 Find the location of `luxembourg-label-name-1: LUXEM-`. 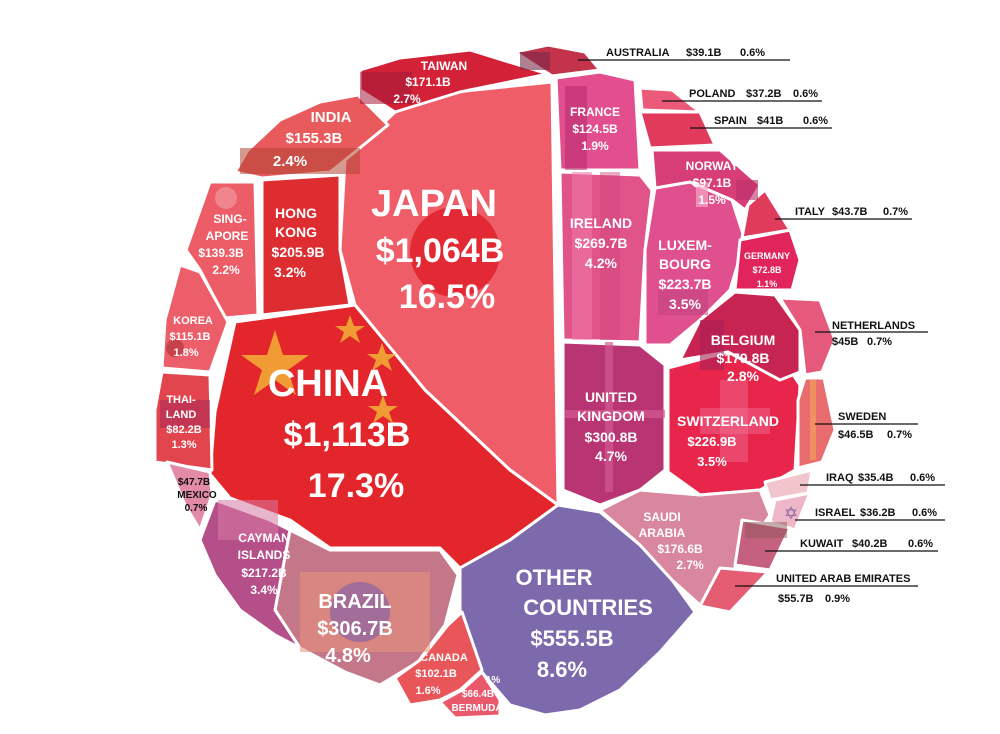

luxembourg-label-name-1: LUXEM- is located at coordinates (685, 245).